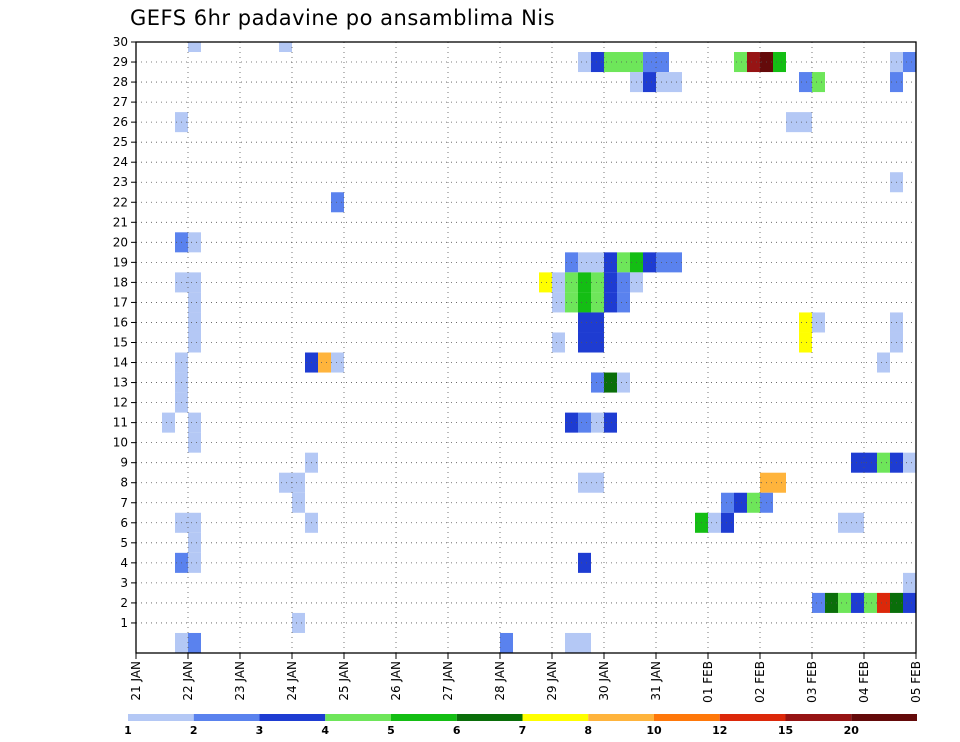 Image resolution: width=960 pixels, height=742 pixels. I want to click on y-tick-label: 17, so click(120, 302).